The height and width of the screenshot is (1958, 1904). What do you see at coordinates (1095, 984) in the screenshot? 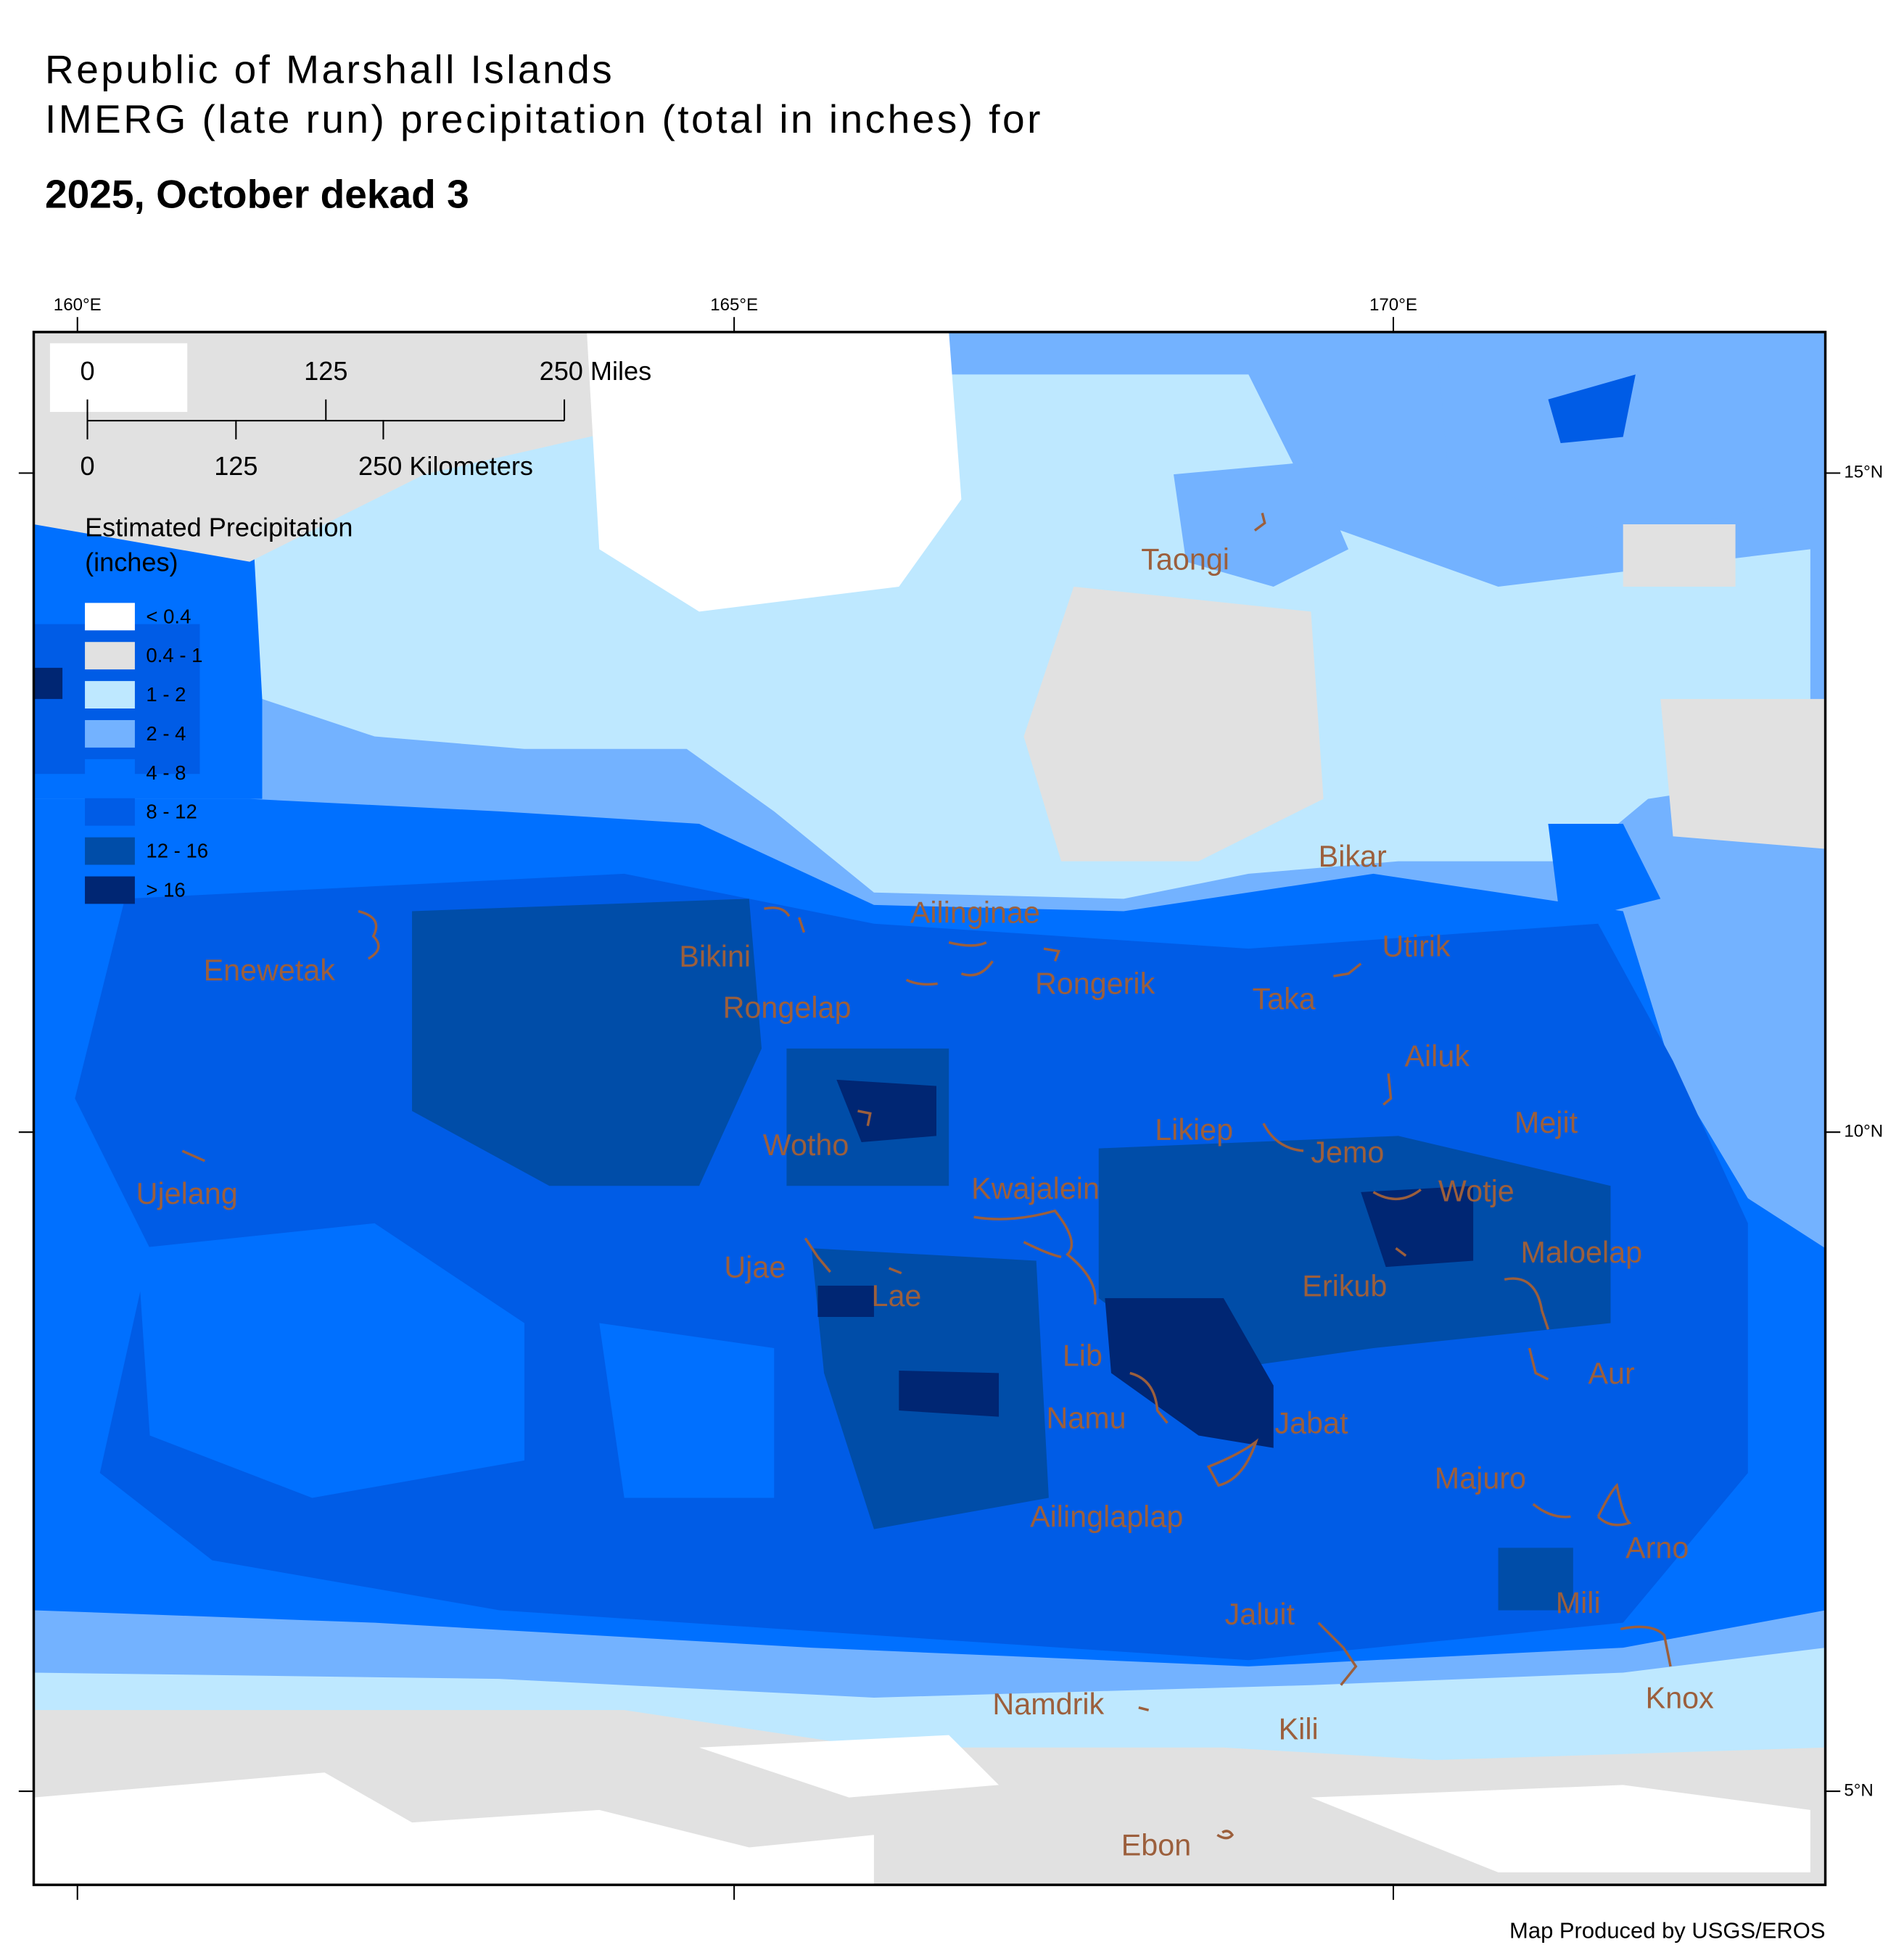
I see `place-label: Rongerik` at bounding box center [1095, 984].